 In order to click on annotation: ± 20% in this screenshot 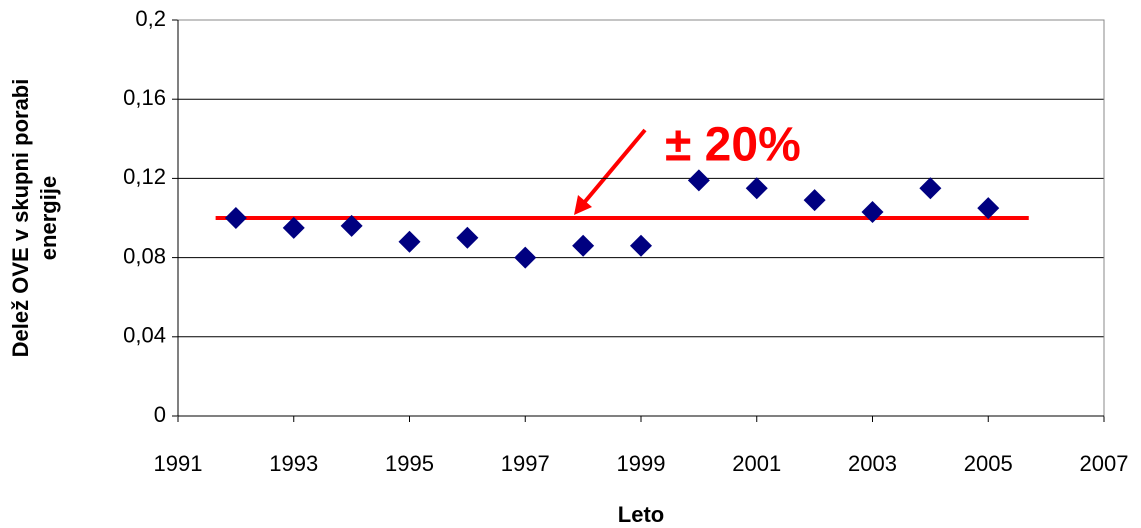, I will do `click(733, 145)`.